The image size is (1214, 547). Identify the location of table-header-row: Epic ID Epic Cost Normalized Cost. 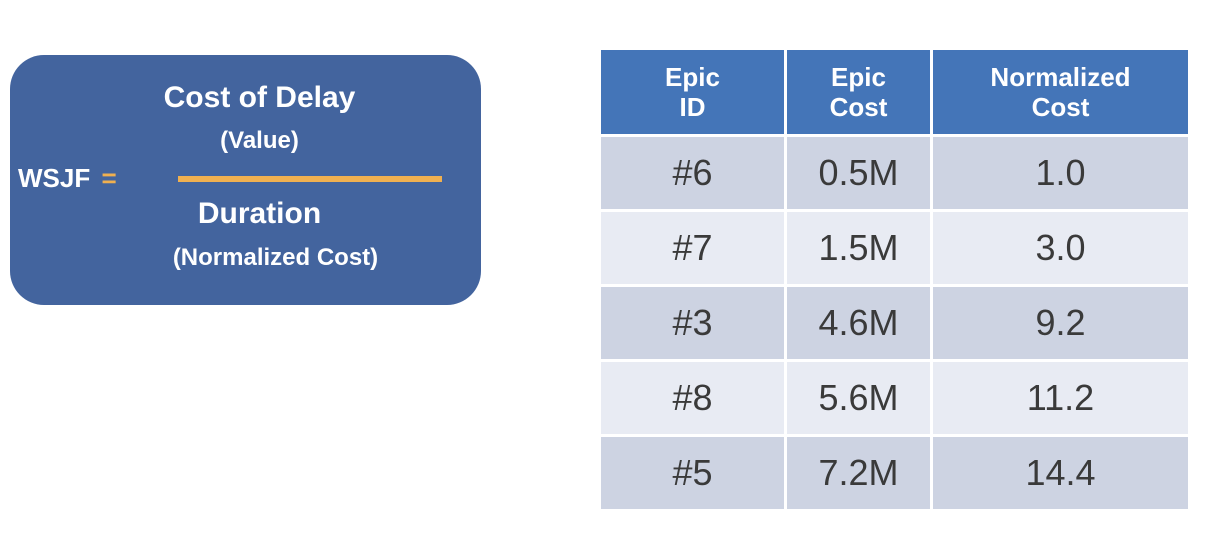
(894, 92).